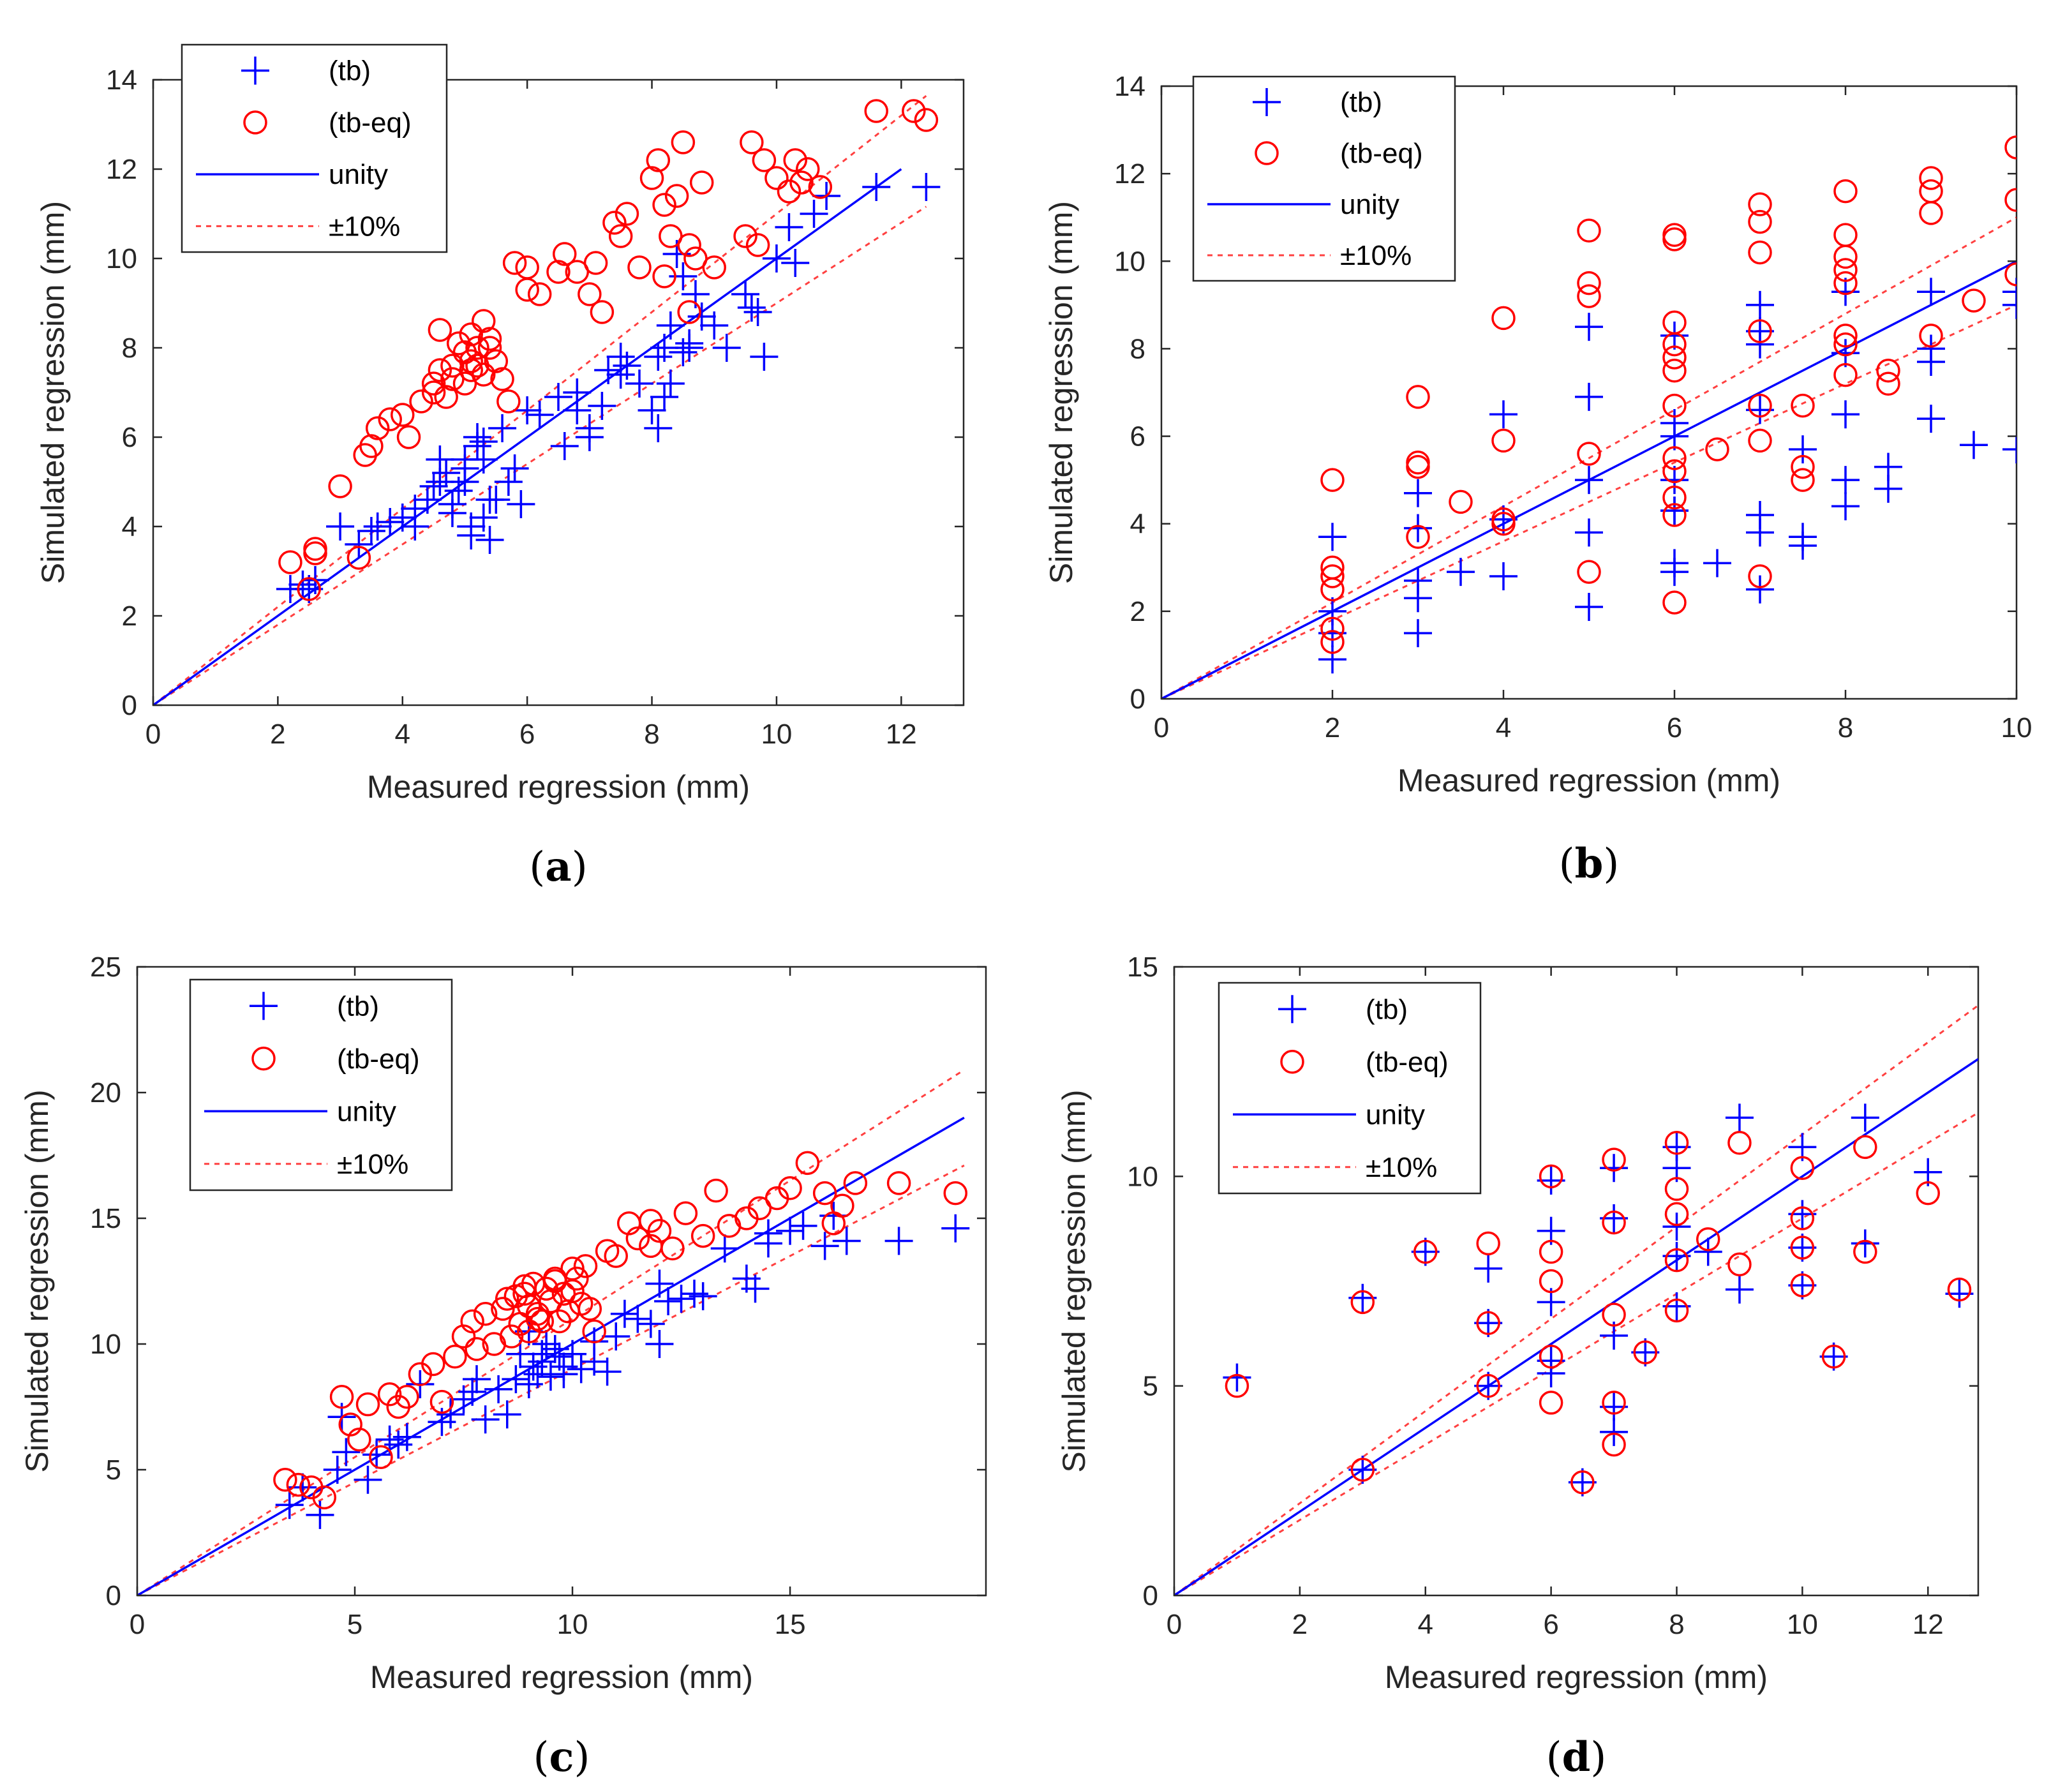  Describe the element at coordinates (561, 1677) in the screenshot. I see `x-axis-label: Measured regression (mm)` at that location.